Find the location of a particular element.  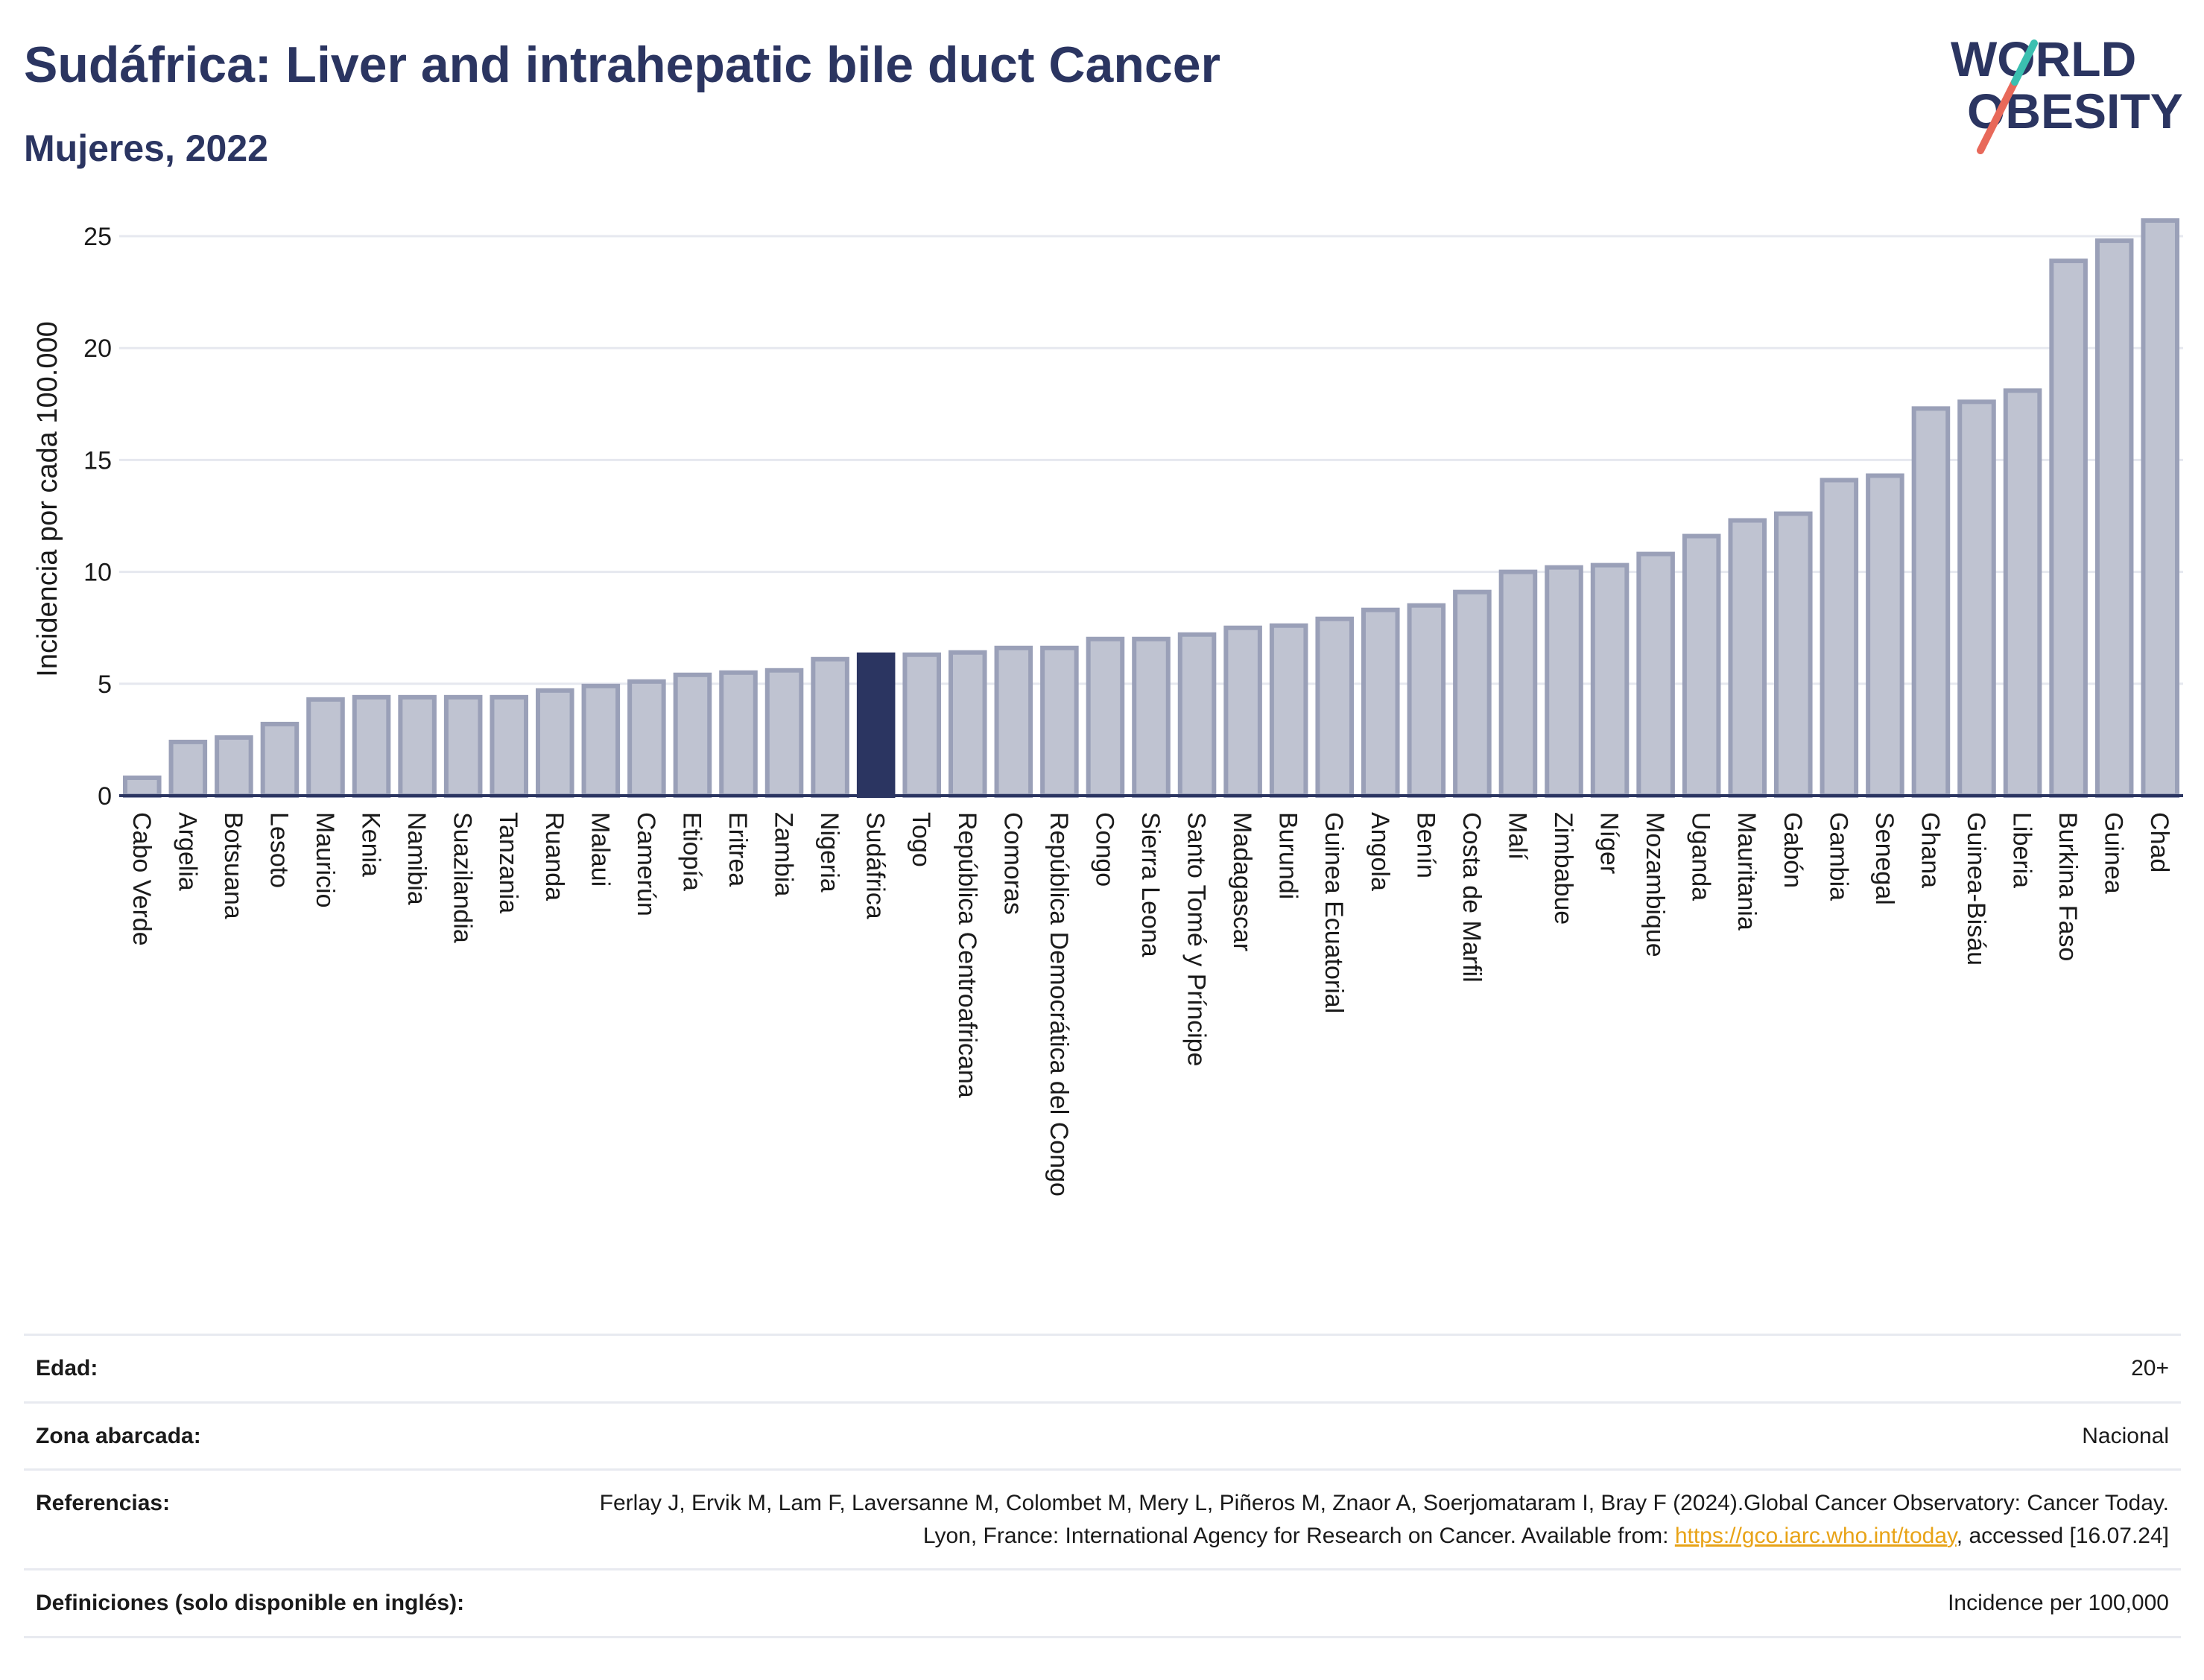

x-tick-label: Chad is located at coordinates (2159, 842).